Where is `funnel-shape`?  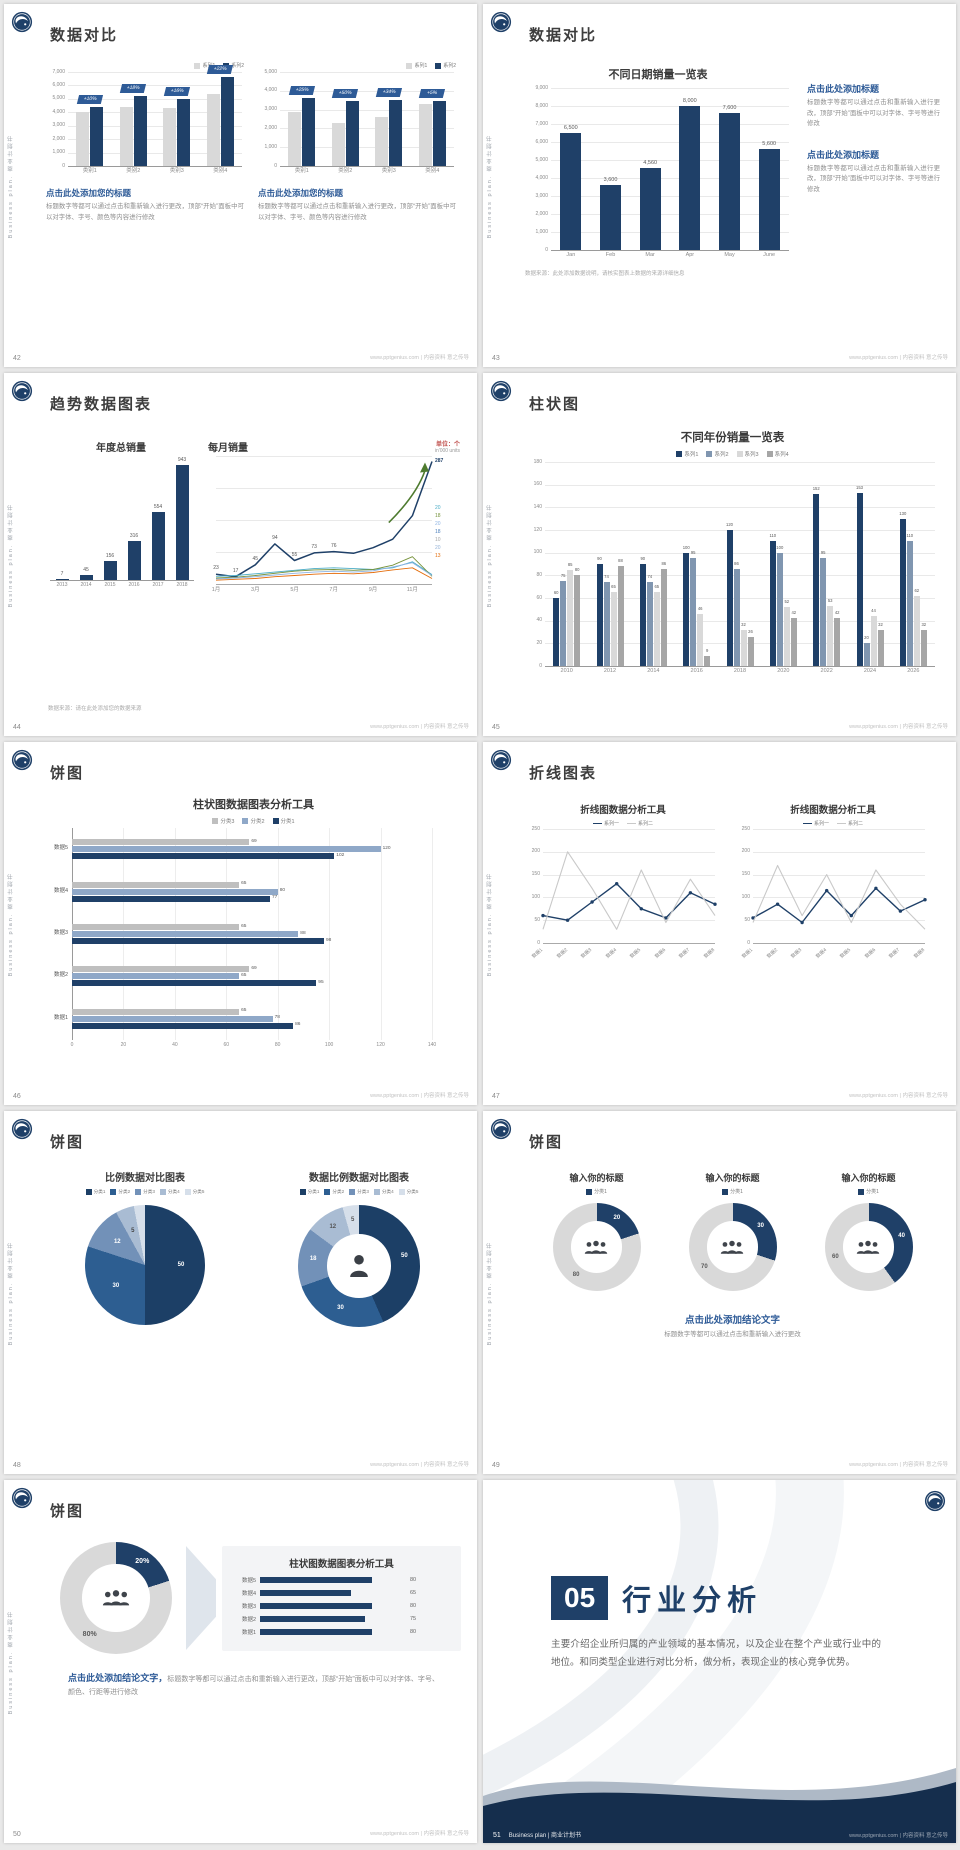 funnel-shape is located at coordinates (201, 1598).